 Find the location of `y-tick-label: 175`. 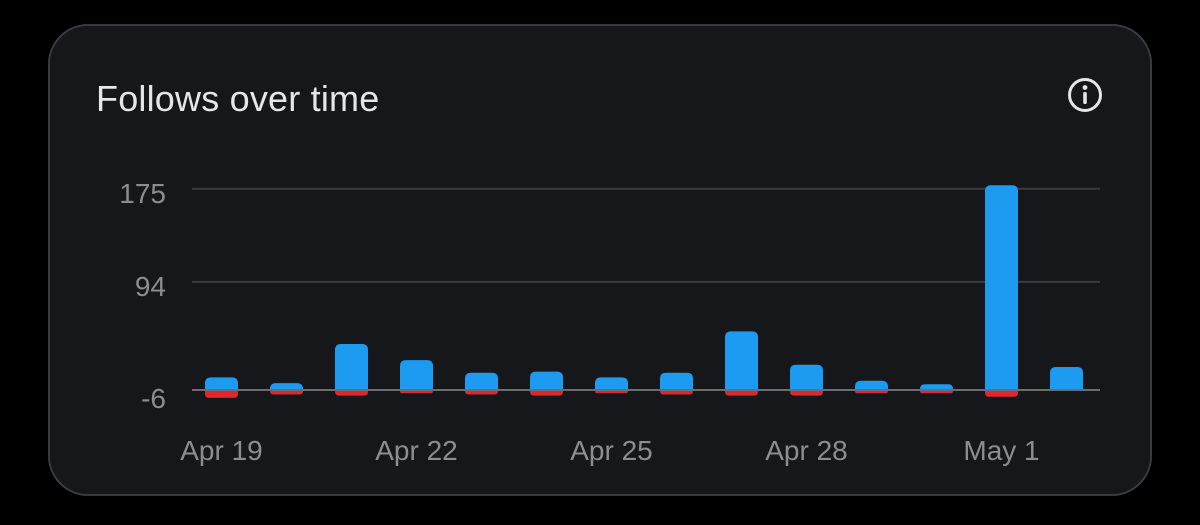

y-tick-label: 175 is located at coordinates (142, 193).